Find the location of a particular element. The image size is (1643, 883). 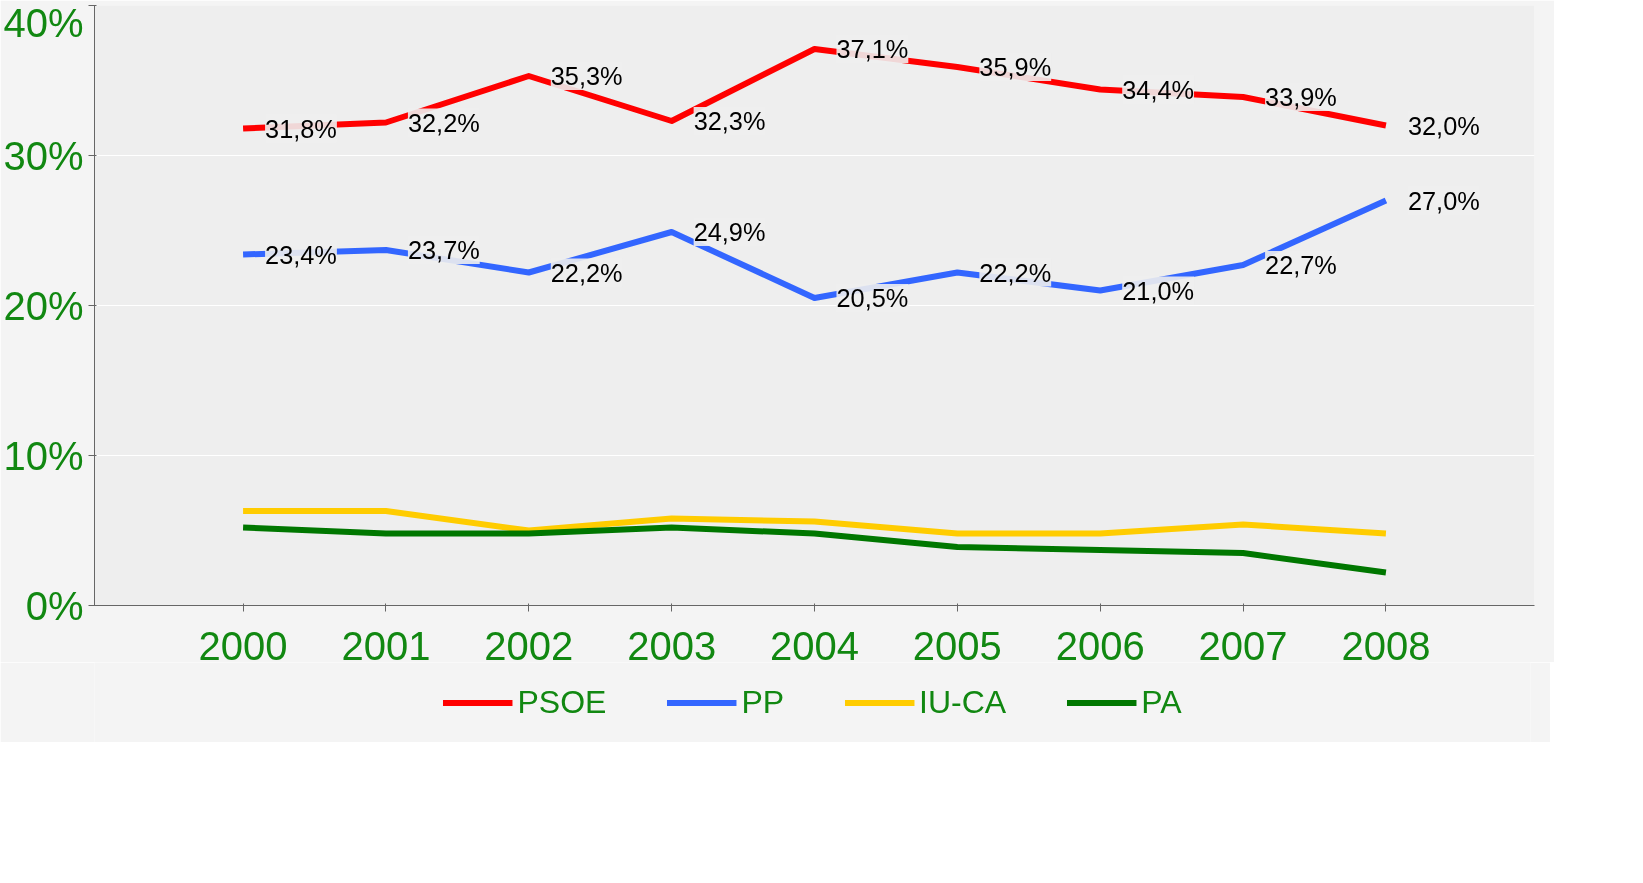

data-label: 23,4% is located at coordinates (301, 254).